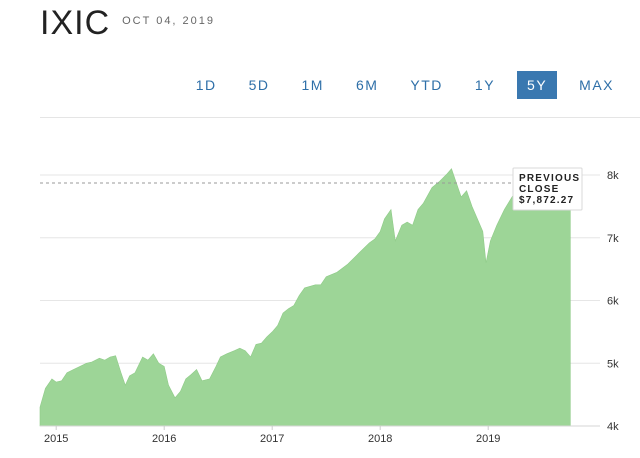  I want to click on y-tick-label-8k: 8k, so click(613, 176).